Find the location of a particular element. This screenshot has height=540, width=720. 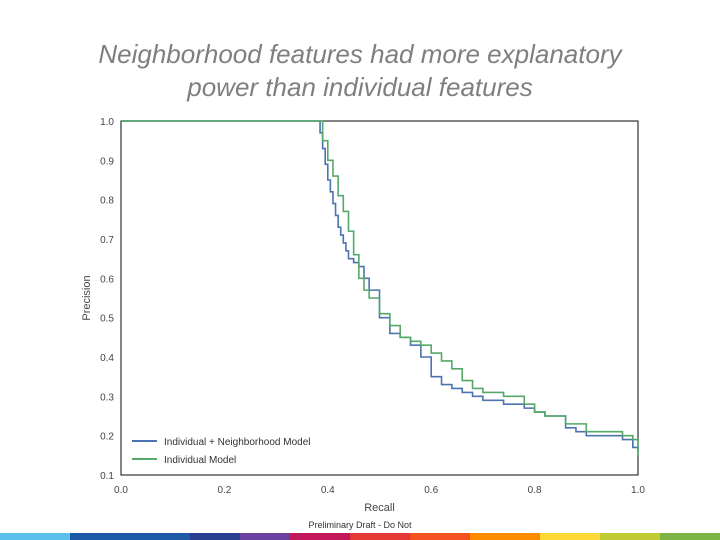

x-tick-label: 1.0 is located at coordinates (638, 490).